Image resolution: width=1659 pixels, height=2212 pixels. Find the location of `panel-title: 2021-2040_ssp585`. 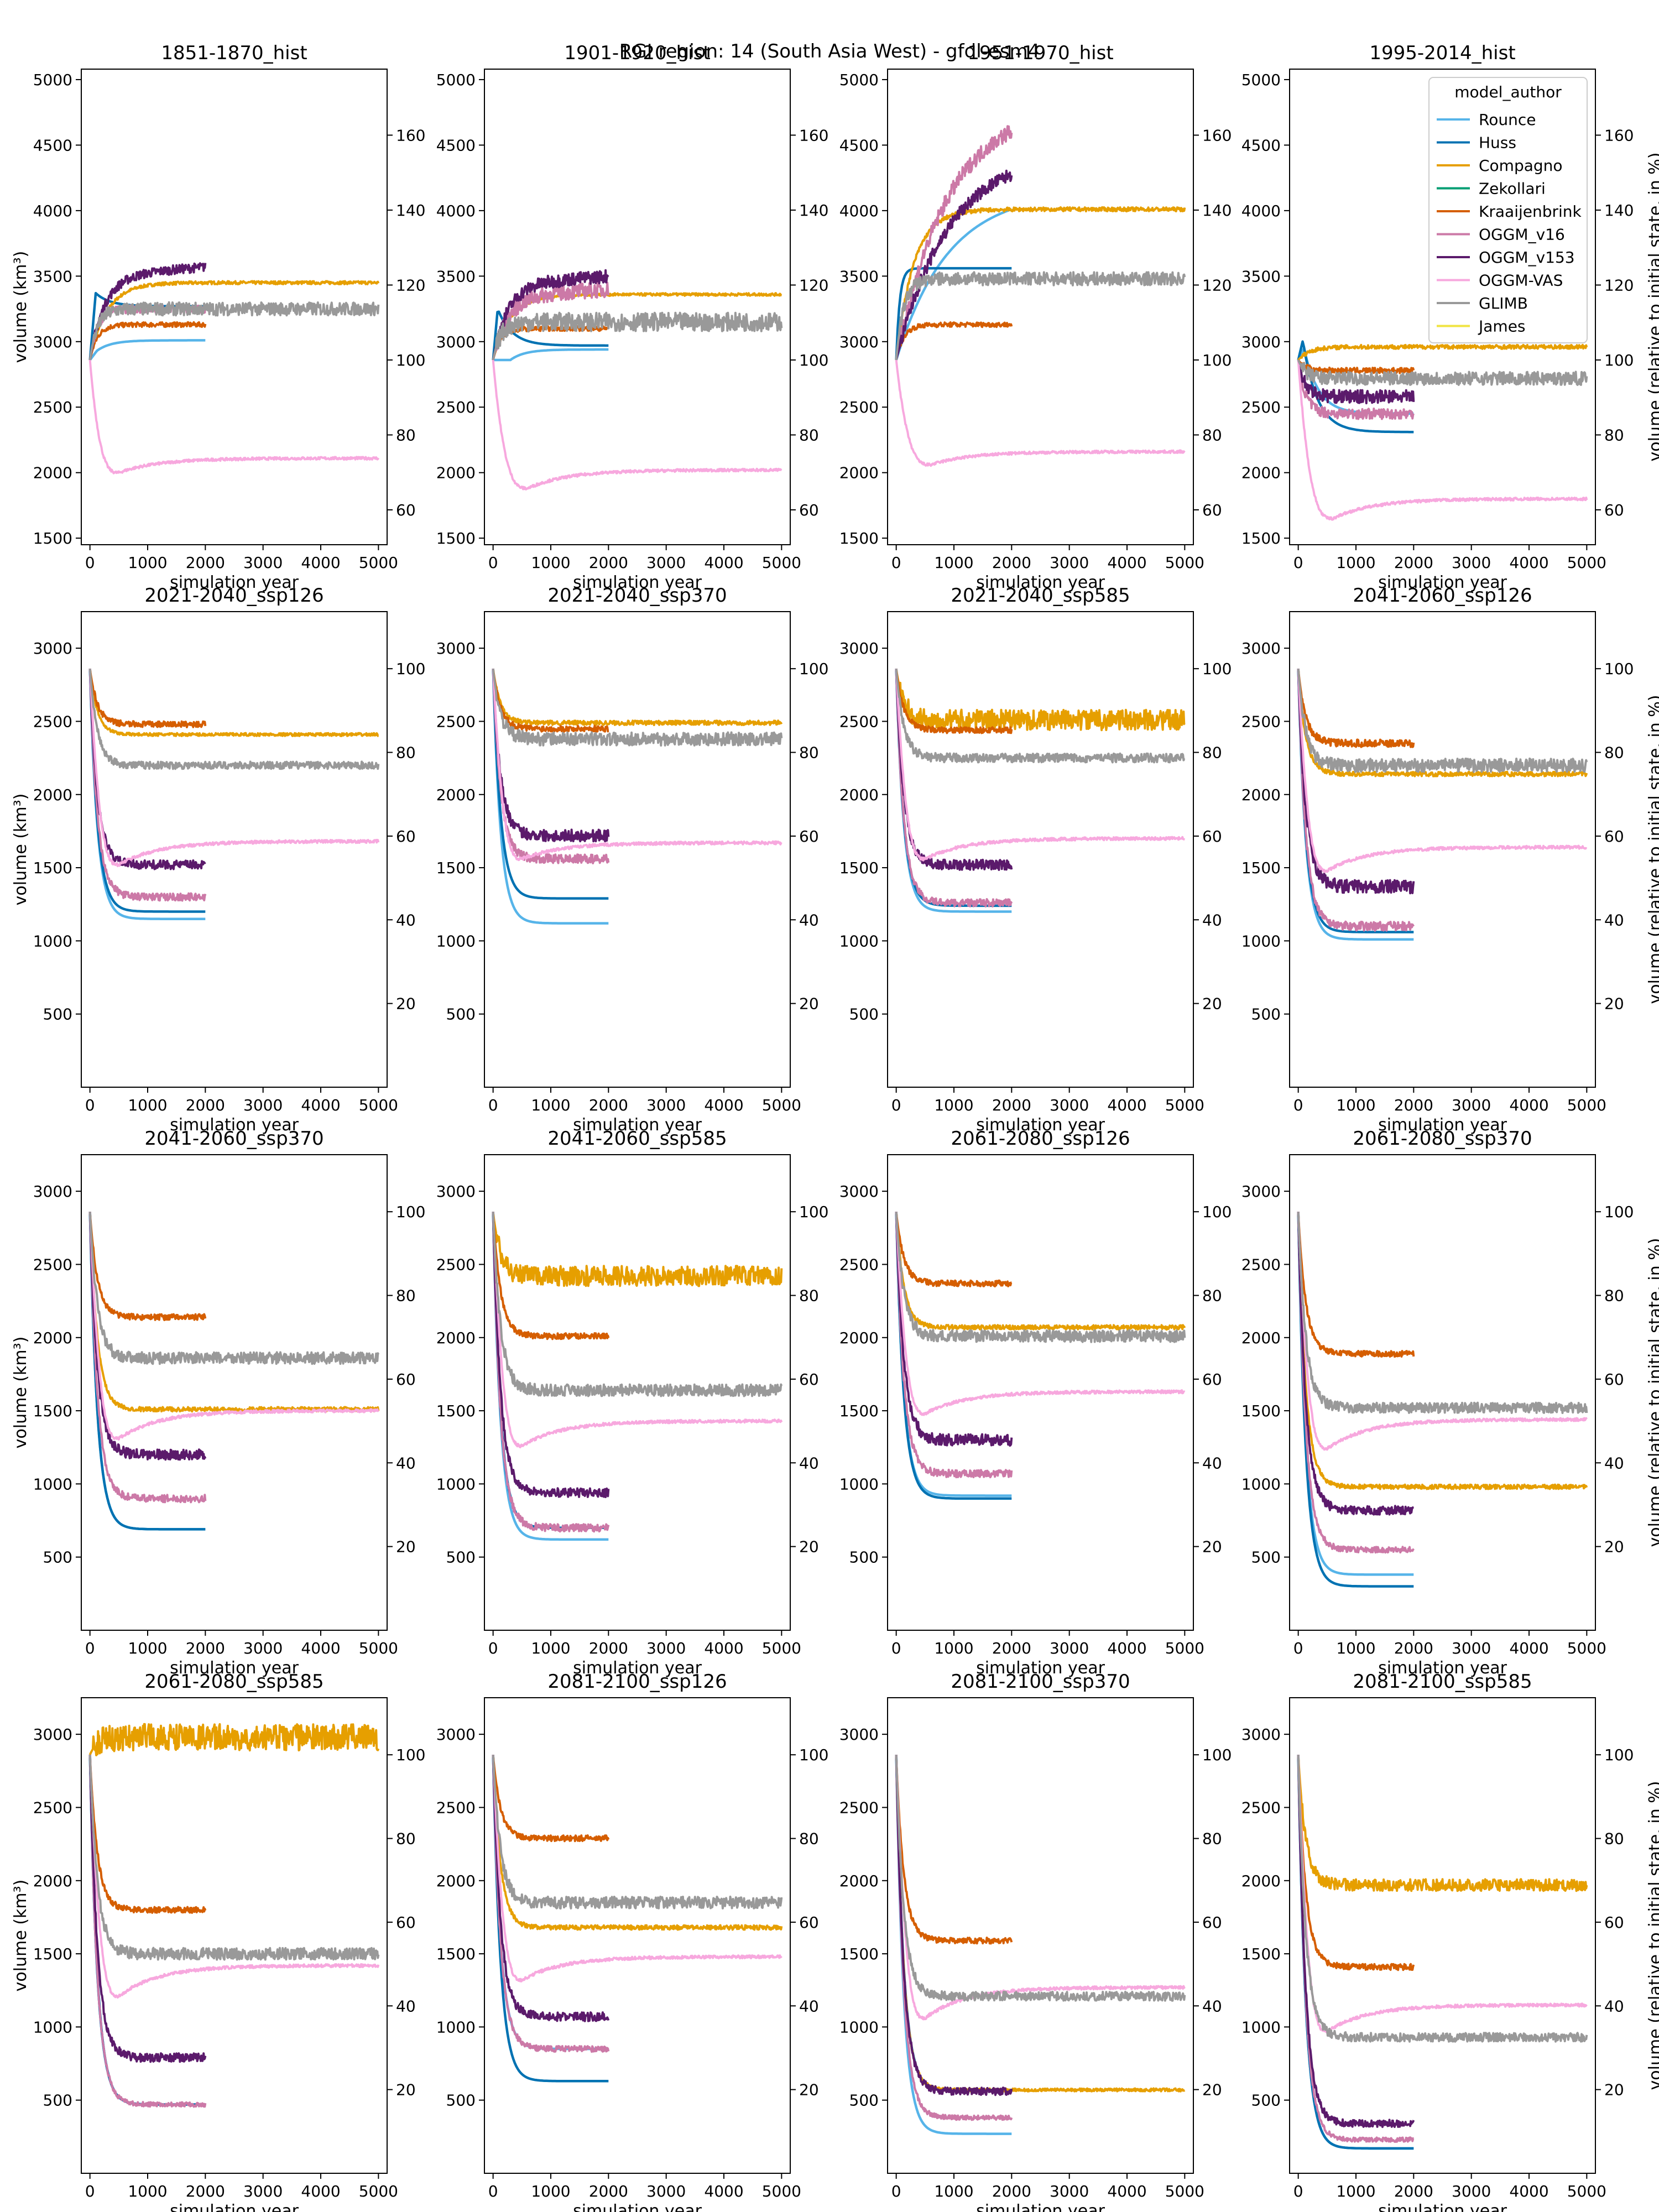

panel-title: 2021-2040_ssp585 is located at coordinates (1041, 596).